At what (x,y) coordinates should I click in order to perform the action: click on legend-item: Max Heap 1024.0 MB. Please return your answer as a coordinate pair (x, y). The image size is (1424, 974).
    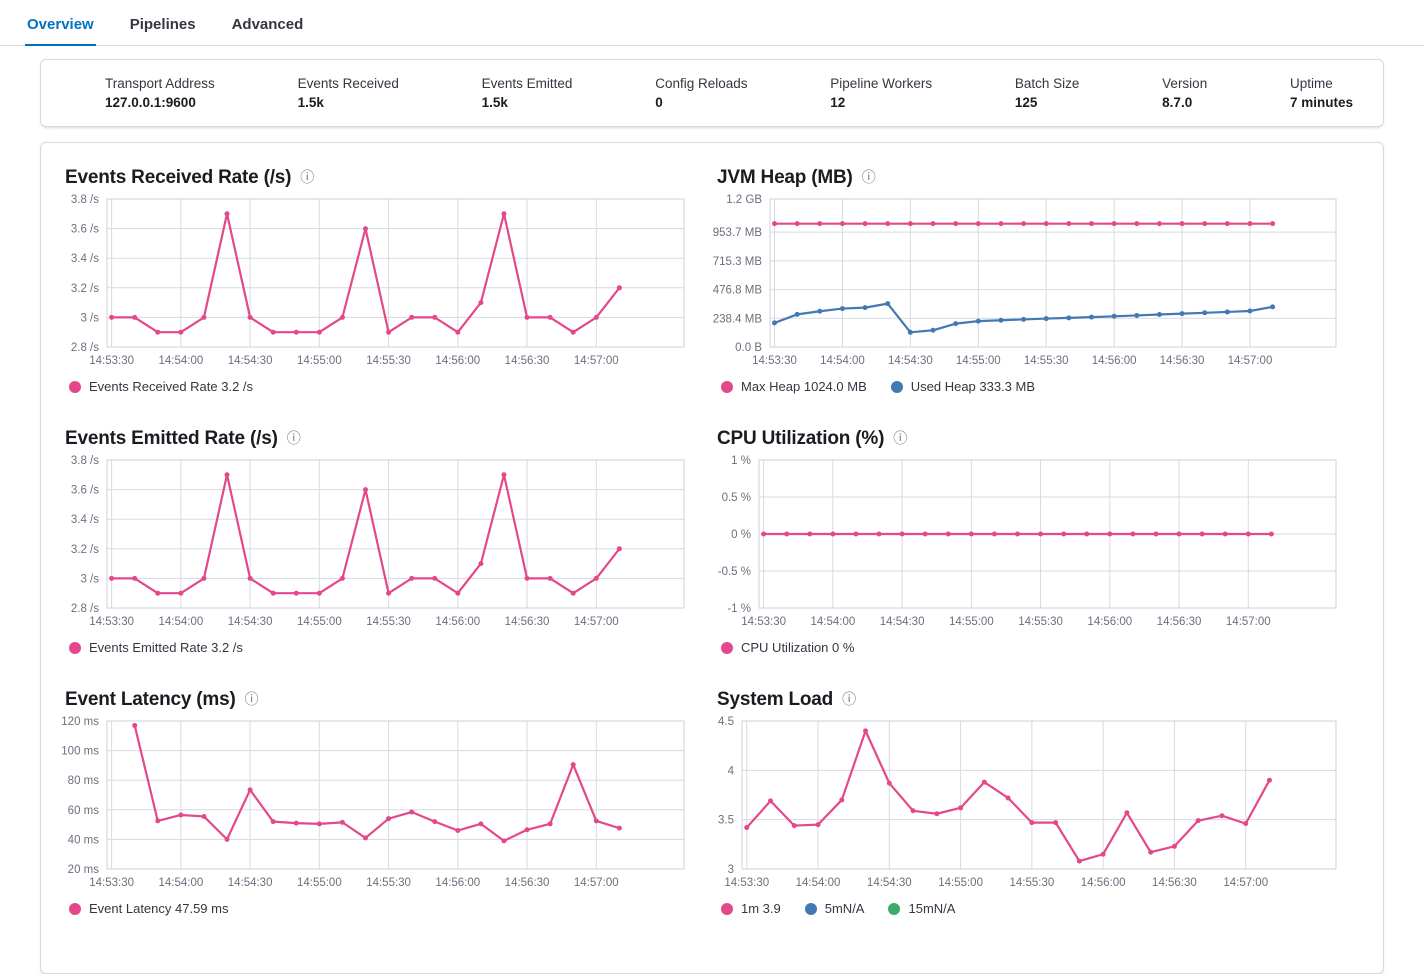
    Looking at the image, I should click on (794, 386).